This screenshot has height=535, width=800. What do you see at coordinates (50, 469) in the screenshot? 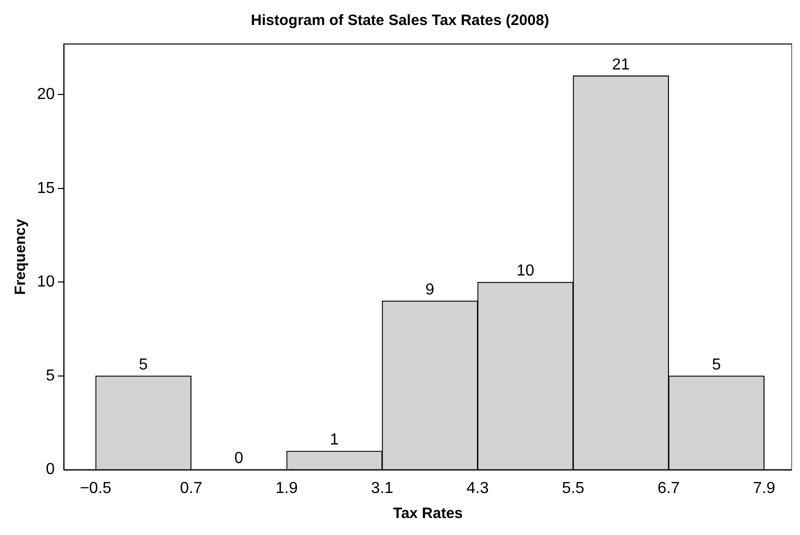
I see `y-tick-label: 0` at bounding box center [50, 469].